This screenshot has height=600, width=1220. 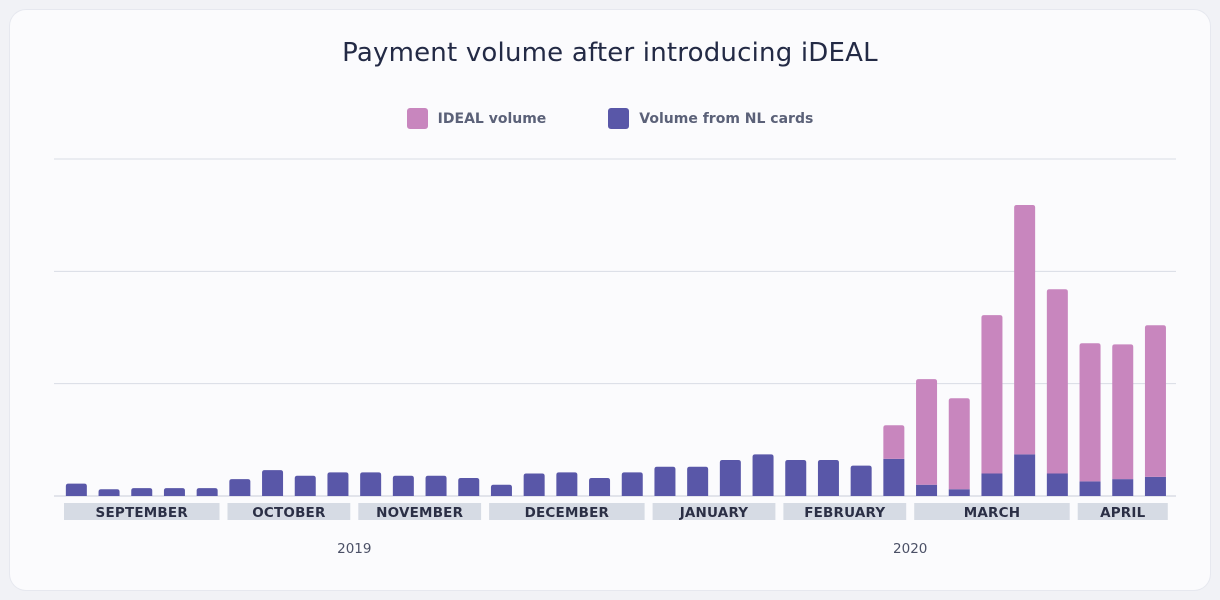 I want to click on month-label: FEBRUARY, so click(x=844, y=513).